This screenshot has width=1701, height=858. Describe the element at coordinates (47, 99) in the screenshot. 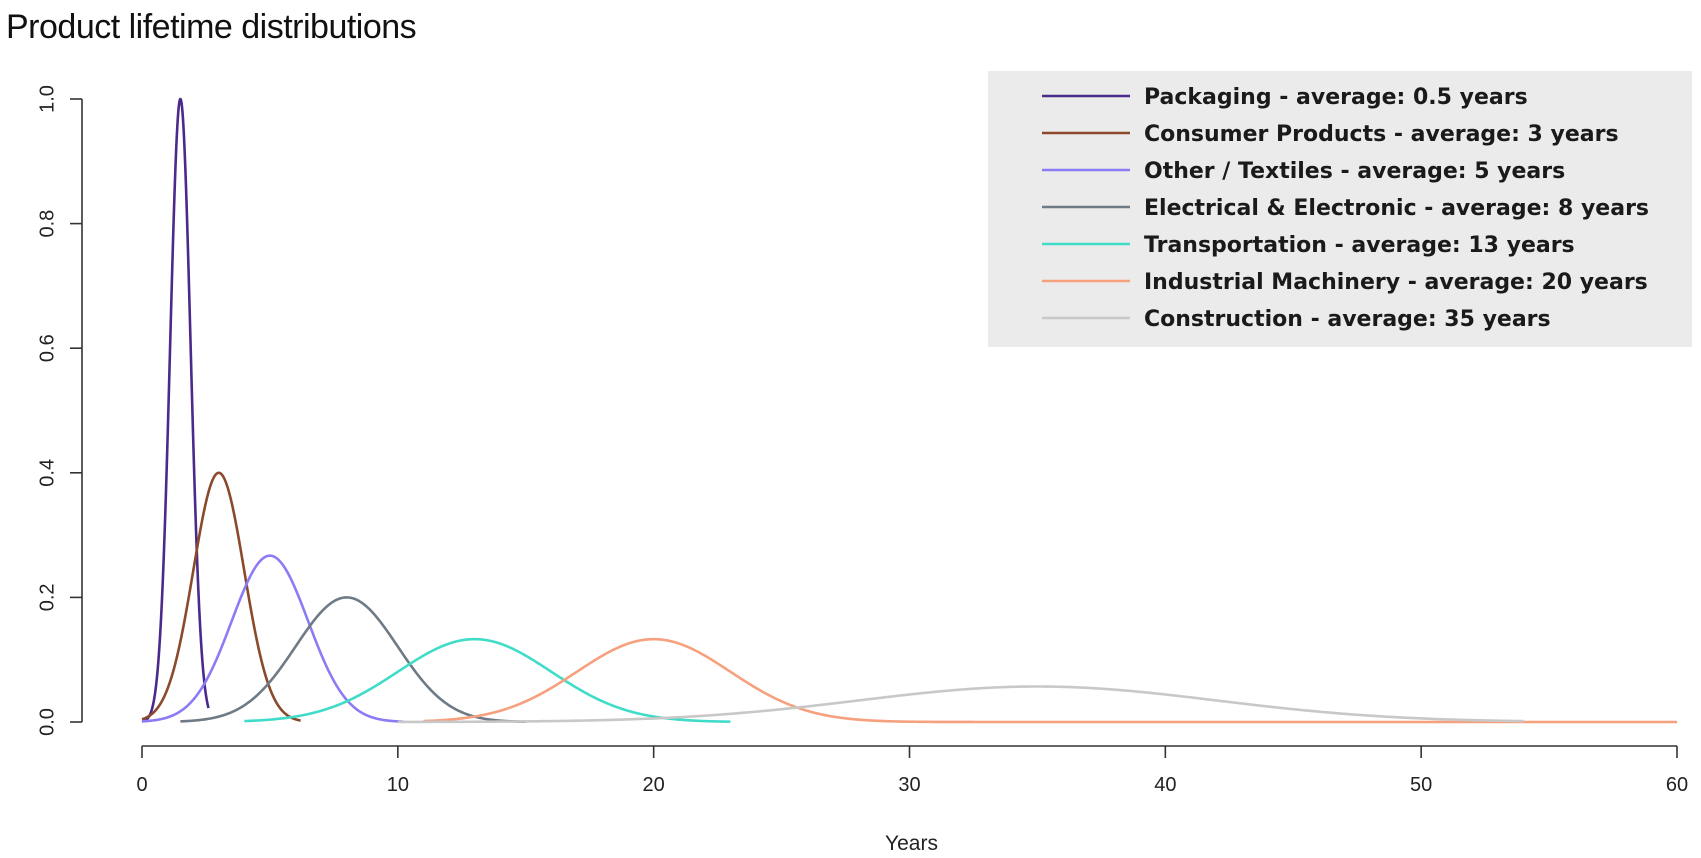

I see `y-tick-label: 1.0` at that location.